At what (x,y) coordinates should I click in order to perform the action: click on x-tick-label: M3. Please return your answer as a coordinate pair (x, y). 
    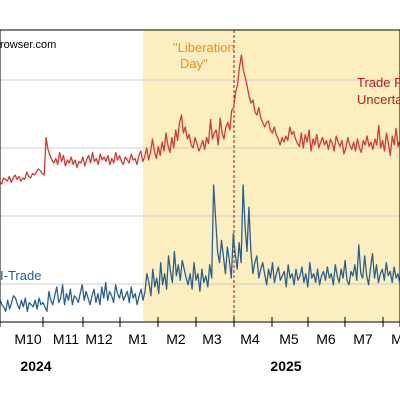
    Looking at the image, I should click on (212, 339).